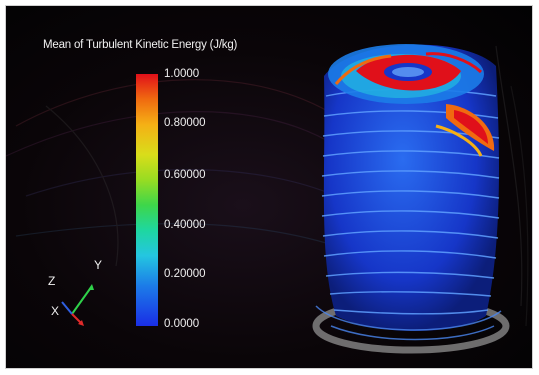 The height and width of the screenshot is (375, 539). I want to click on colorbar-tick-label: 0.80000, so click(185, 123).